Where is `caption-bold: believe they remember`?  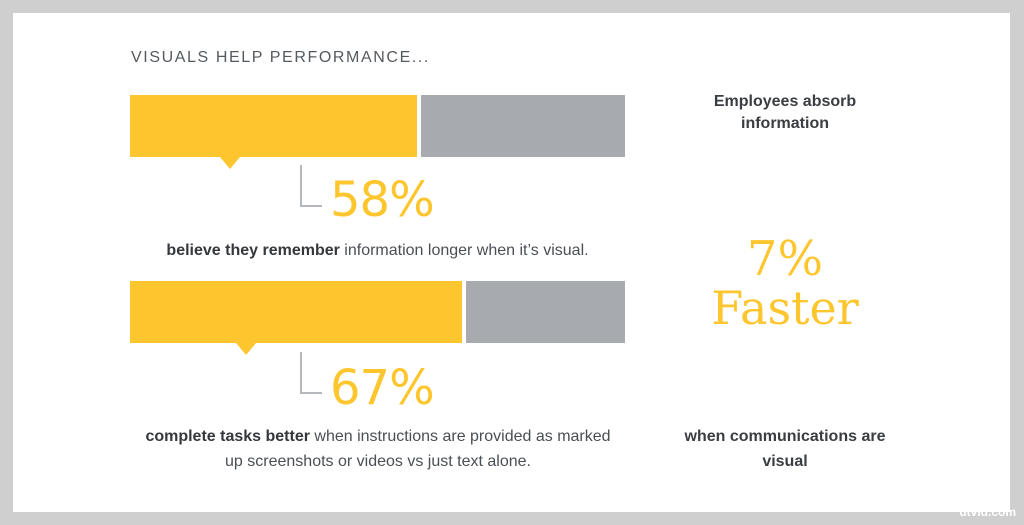
caption-bold: believe they remember is located at coordinates (253, 250).